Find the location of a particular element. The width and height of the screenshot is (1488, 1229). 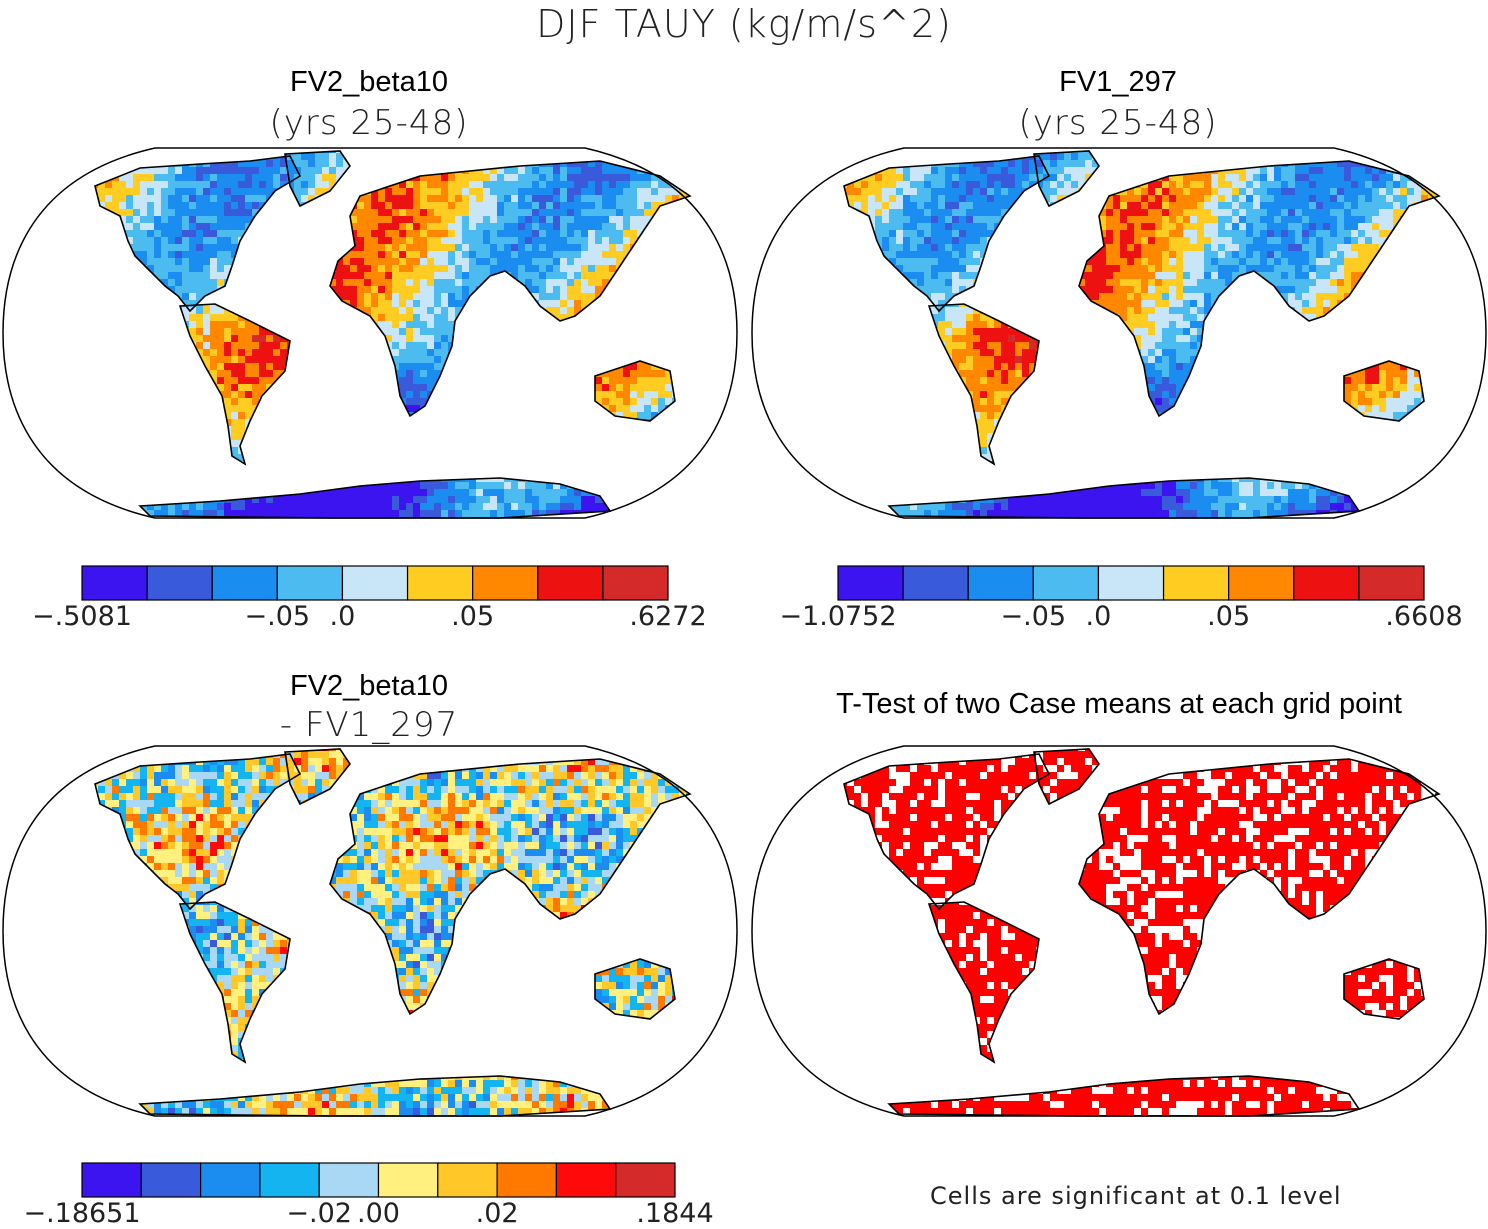

significance-note: Cells are significant at 0.1 level is located at coordinates (1136, 1196).